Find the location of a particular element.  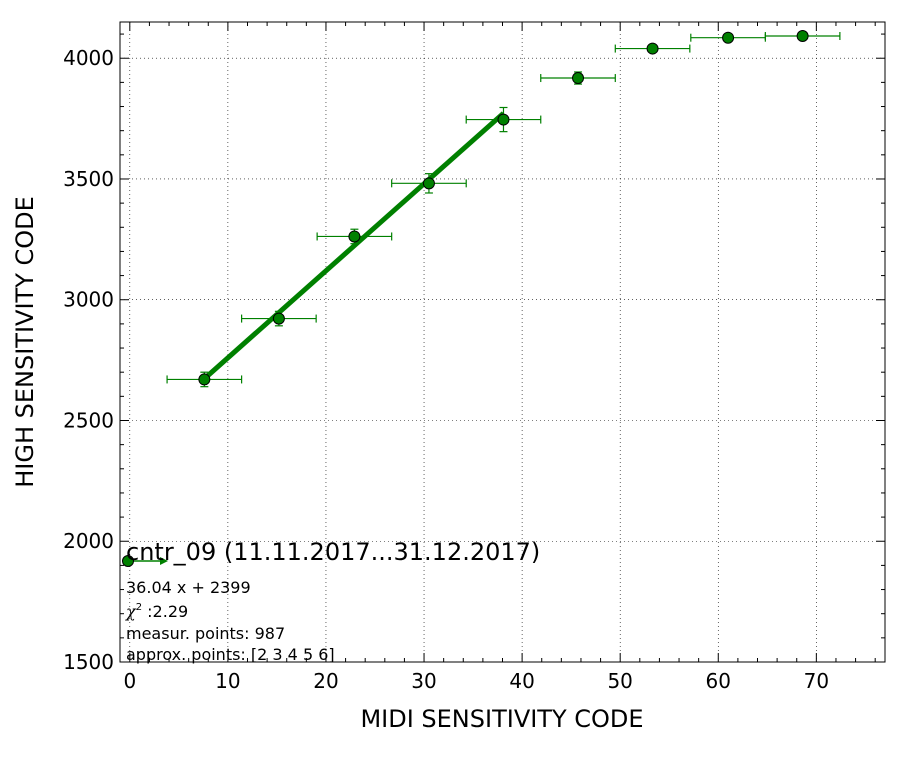

x-tick-label: 20 is located at coordinates (325, 681).